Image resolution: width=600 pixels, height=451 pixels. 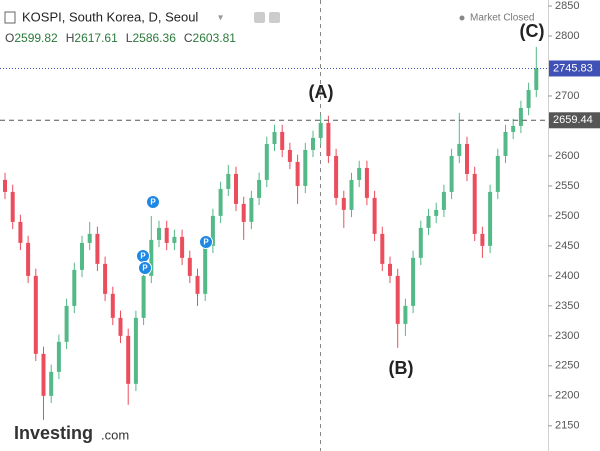 What do you see at coordinates (129, 38) in the screenshot?
I see `ohlc-label: L` at bounding box center [129, 38].